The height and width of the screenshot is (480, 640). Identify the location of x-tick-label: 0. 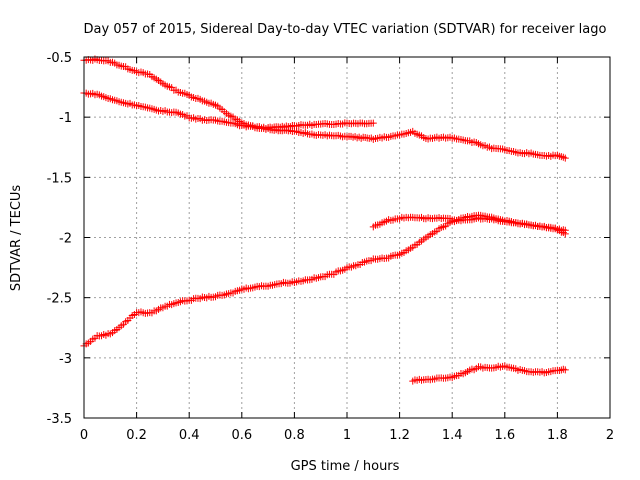
(84, 435).